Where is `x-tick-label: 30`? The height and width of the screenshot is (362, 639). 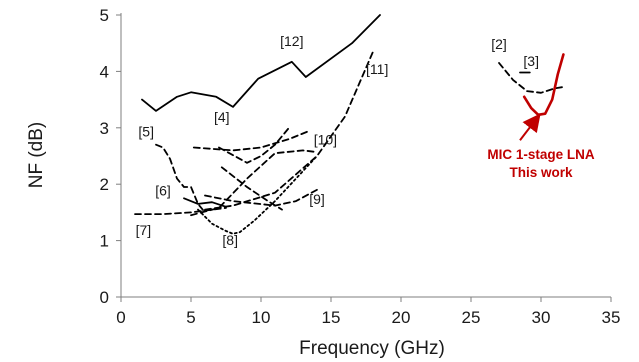
x-tick-label: 30 is located at coordinates (541, 317).